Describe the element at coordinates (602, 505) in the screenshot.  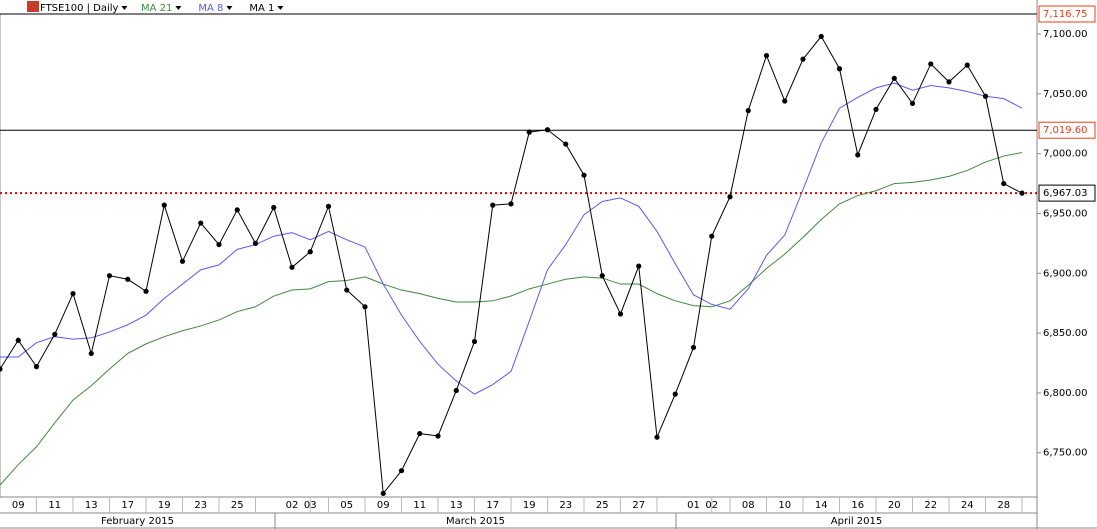
I see `x-tick-label: 25` at that location.